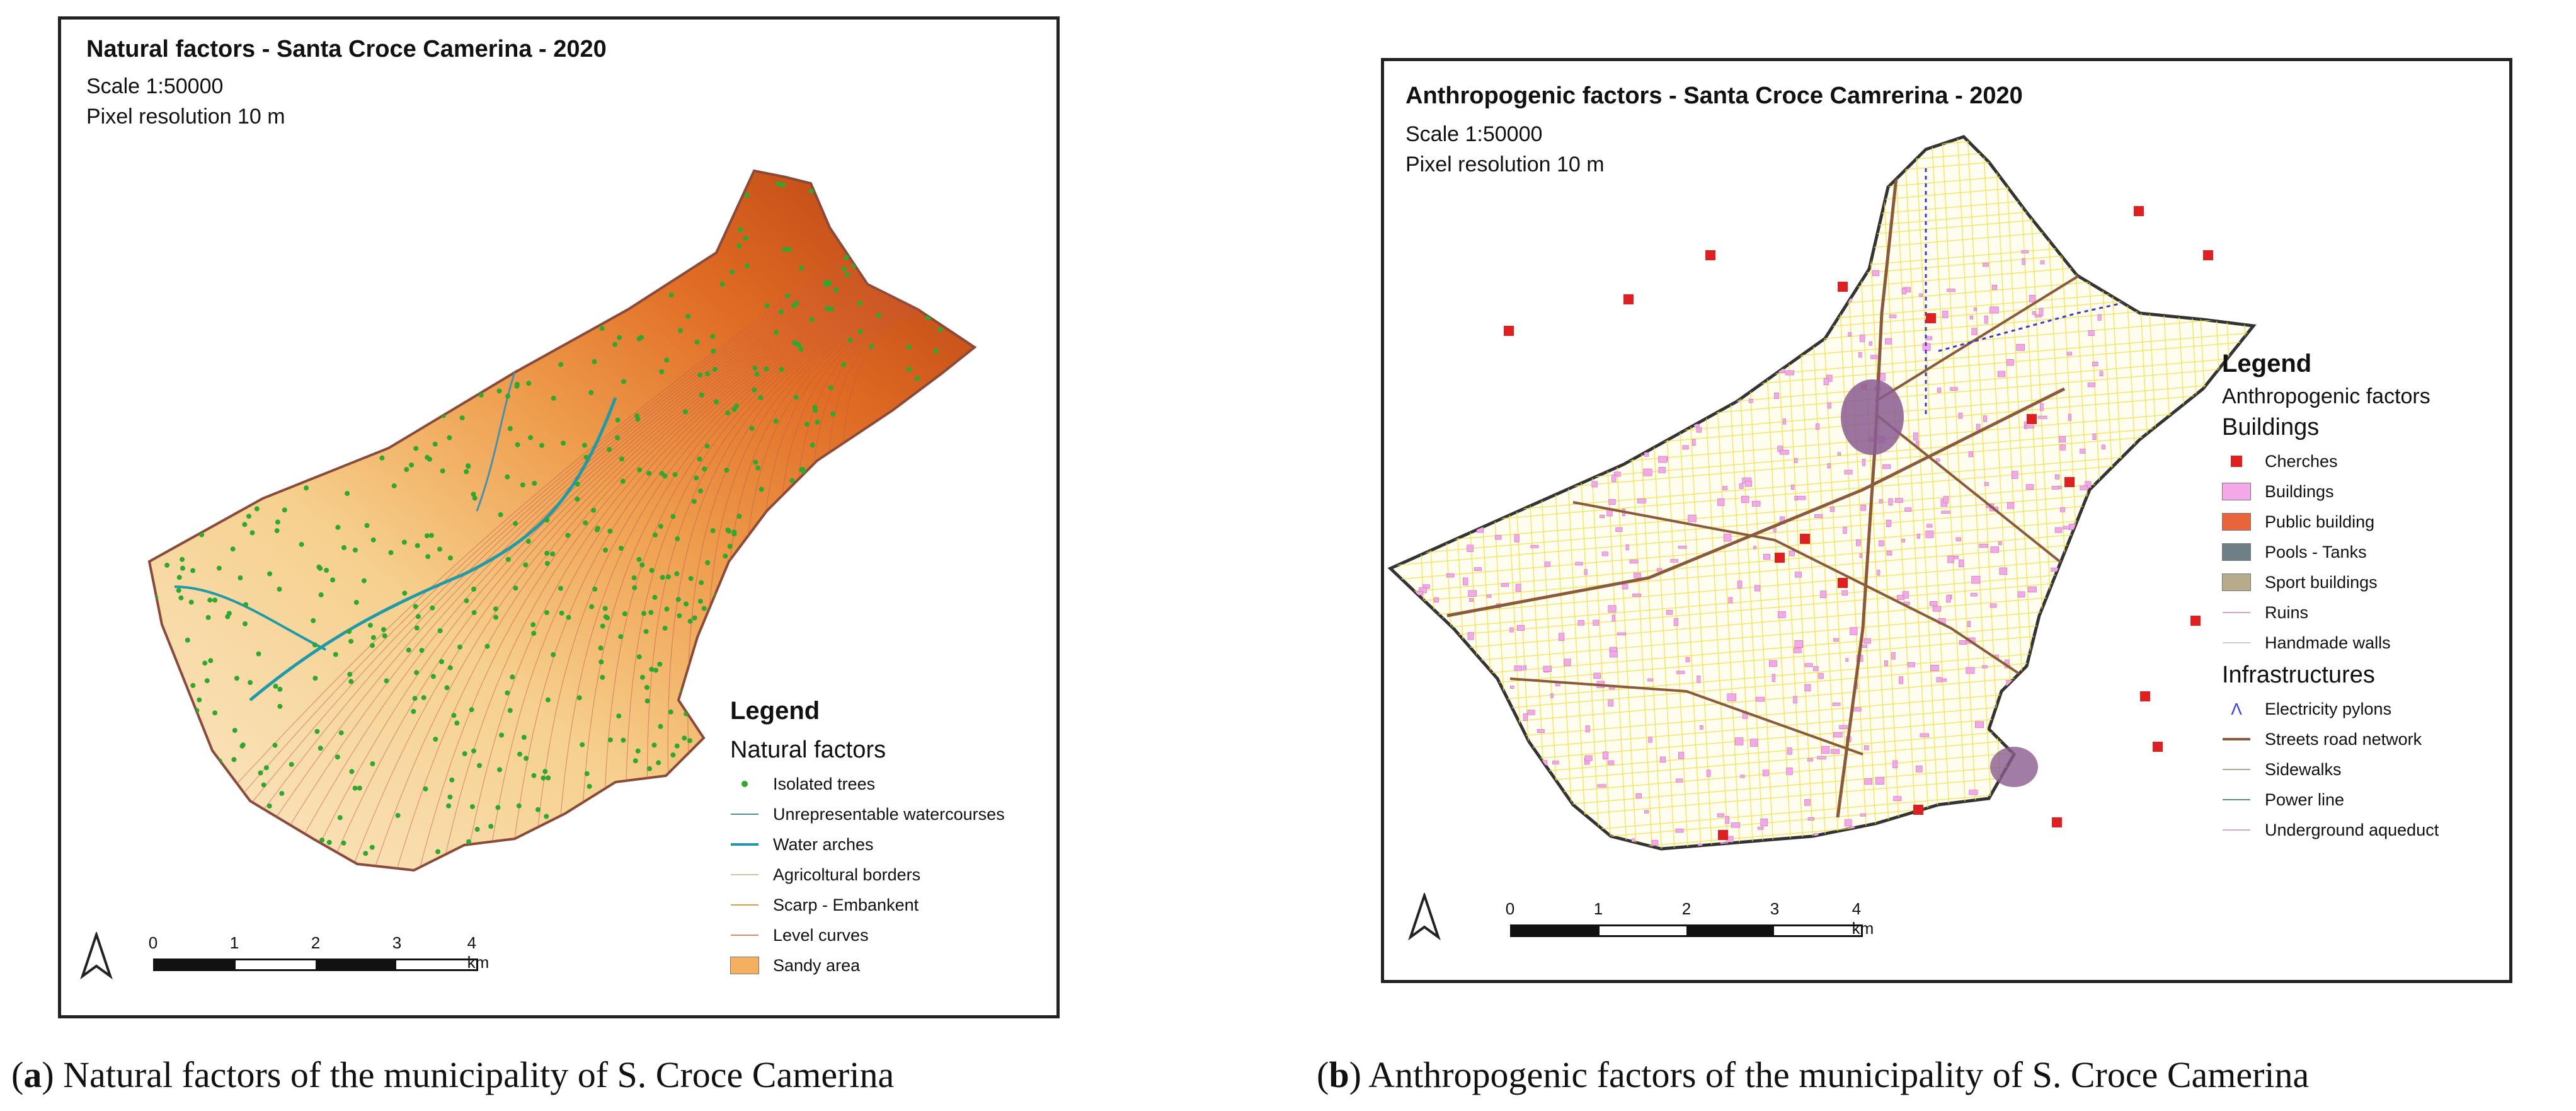  Describe the element at coordinates (395, 536) in the screenshot. I see `water-arches` at that location.